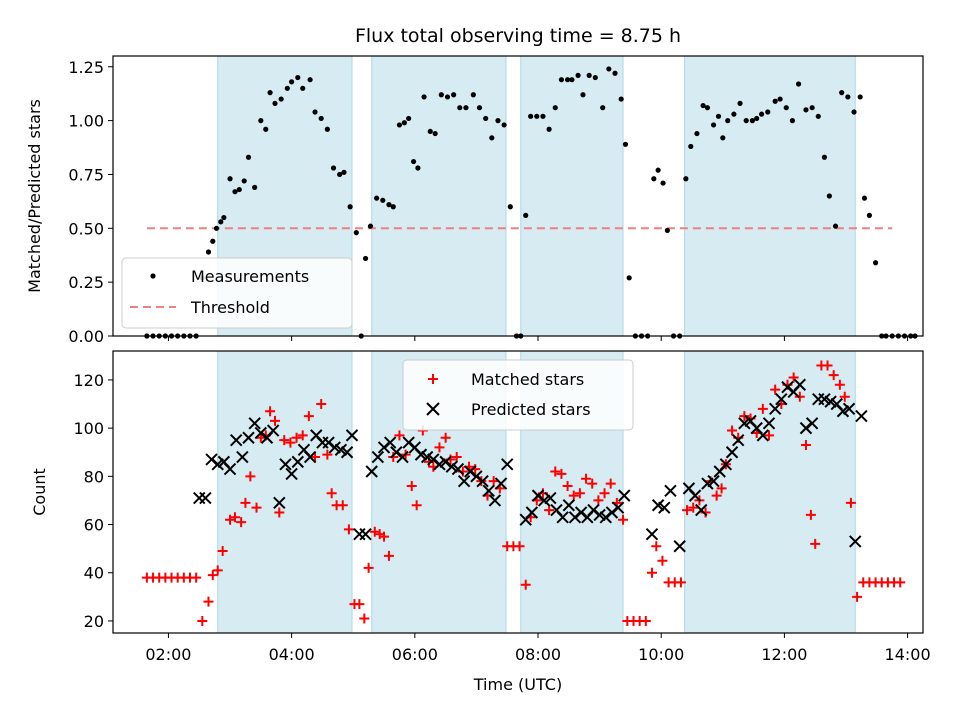 This screenshot has height=725, width=960. I want to click on legend-measurements-label: Measurements, so click(250, 276).